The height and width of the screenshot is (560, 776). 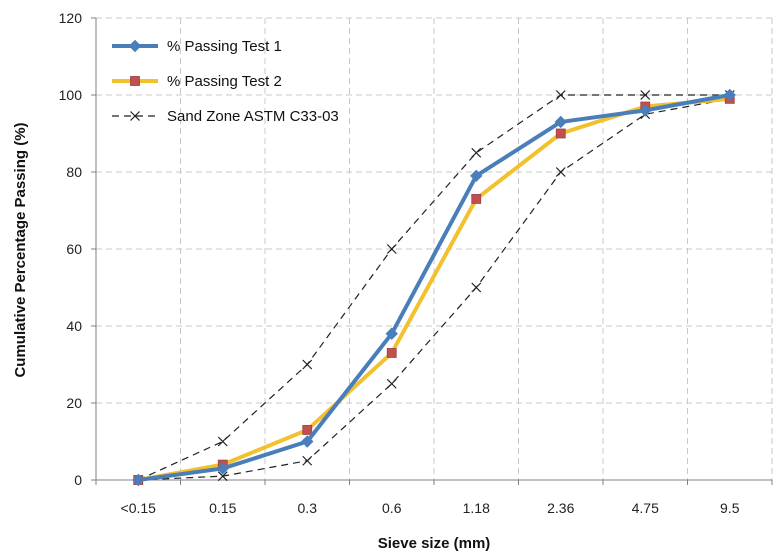 I want to click on x-tick-label: 1.18, so click(x=476, y=508).